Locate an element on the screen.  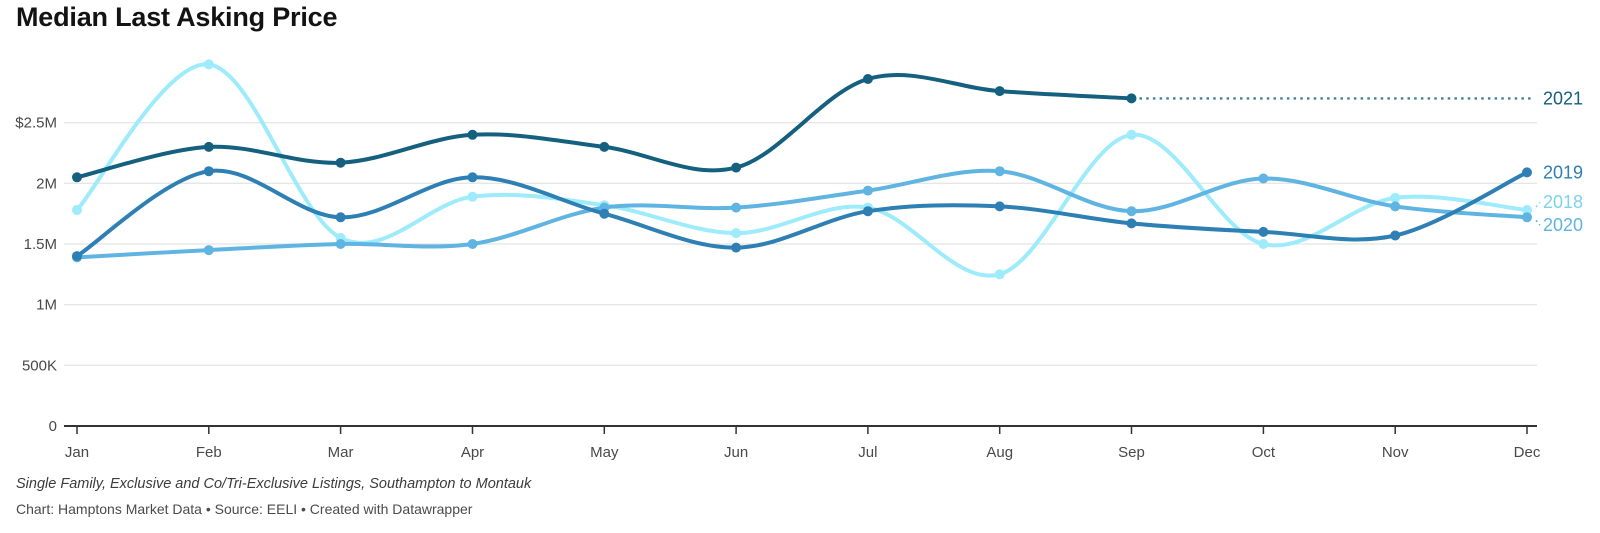
y-tick-label: 0 is located at coordinates (53, 426).